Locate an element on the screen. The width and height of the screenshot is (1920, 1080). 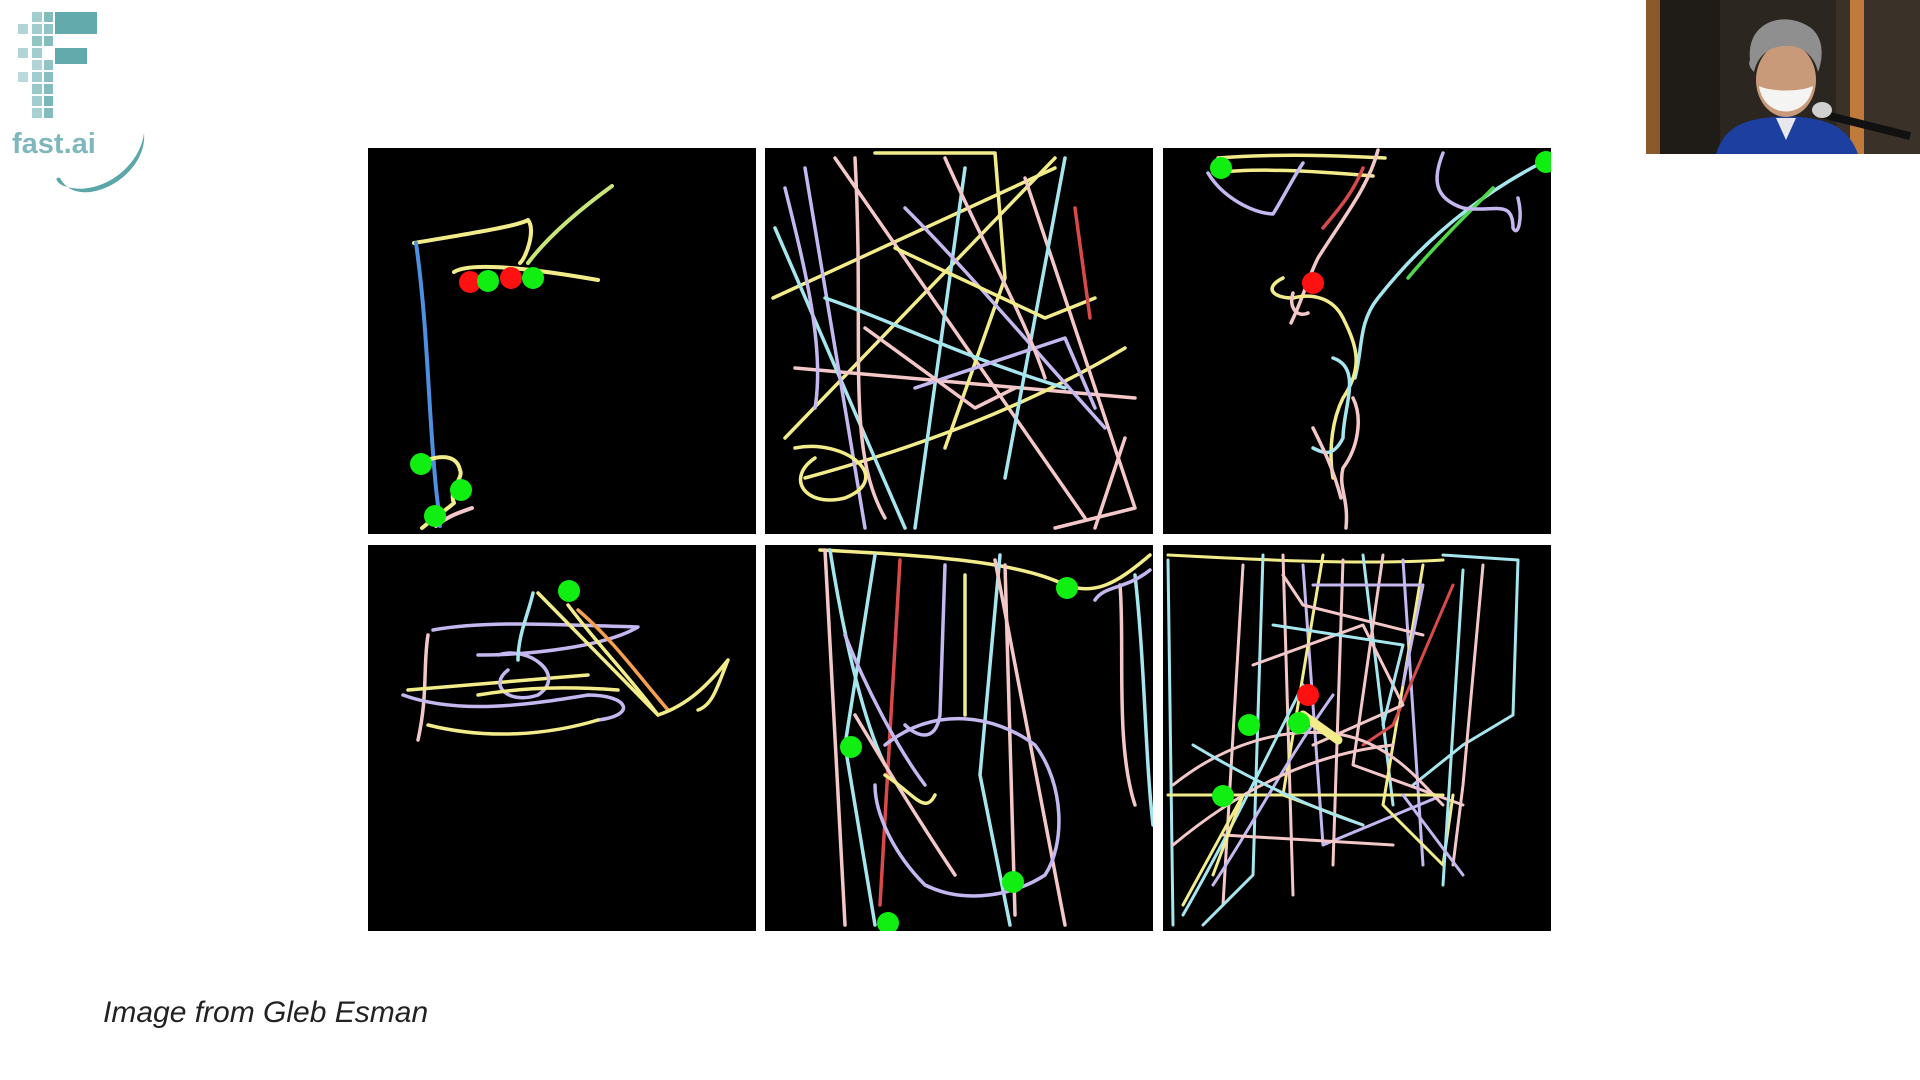
presenter-video-icon is located at coordinates (1783, 77).